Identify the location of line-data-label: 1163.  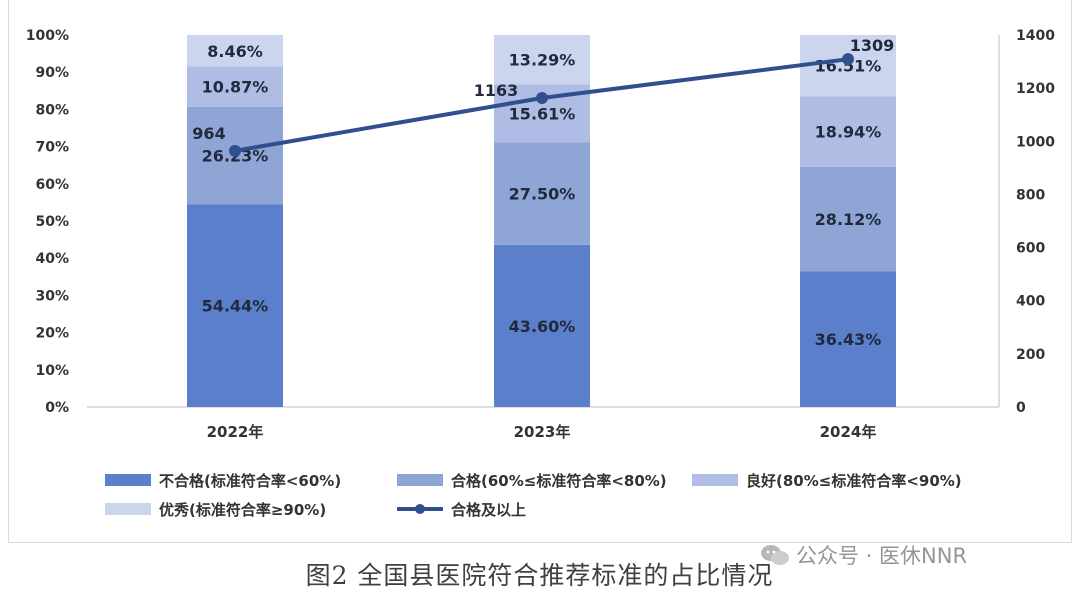
(496, 90).